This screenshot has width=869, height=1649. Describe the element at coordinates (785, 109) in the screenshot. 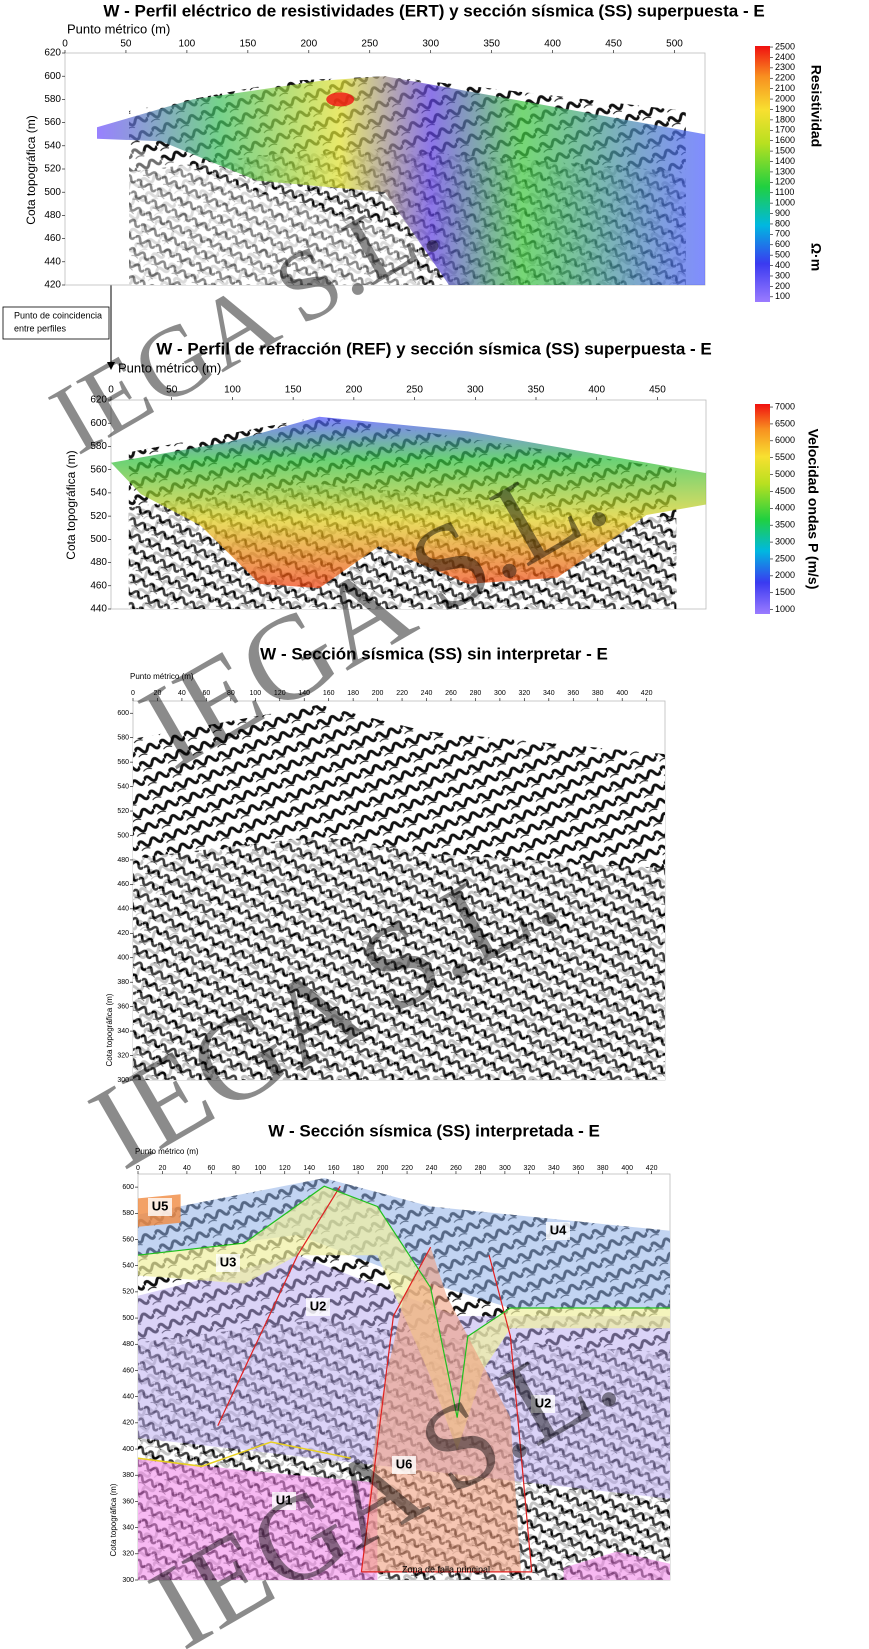

I see `colorbar-tick-label: 1900` at that location.